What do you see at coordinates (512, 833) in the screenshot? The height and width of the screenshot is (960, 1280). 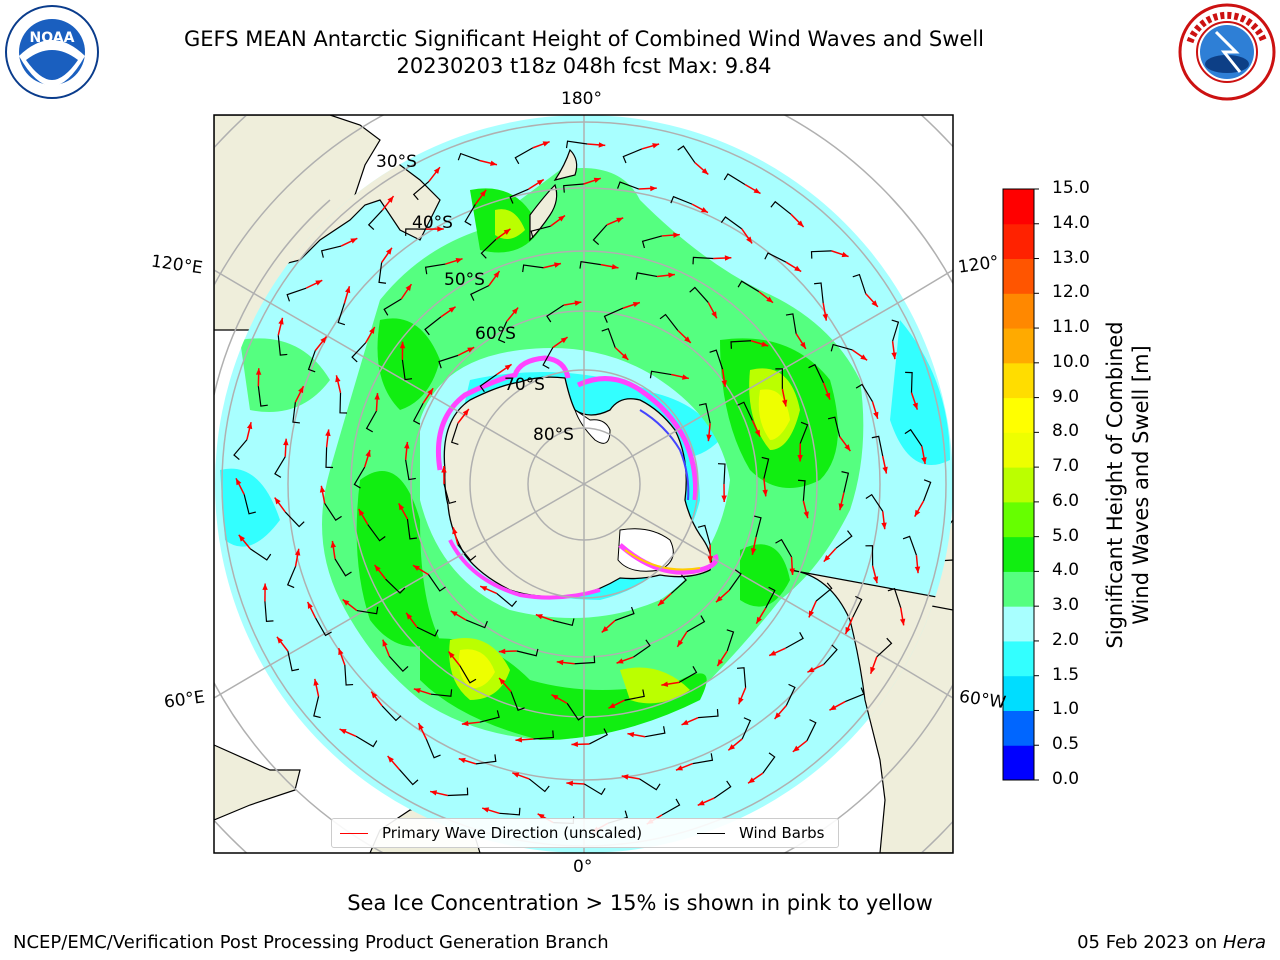 I see `legend-wave-label: Primary Wave Direction (unscaled)` at bounding box center [512, 833].